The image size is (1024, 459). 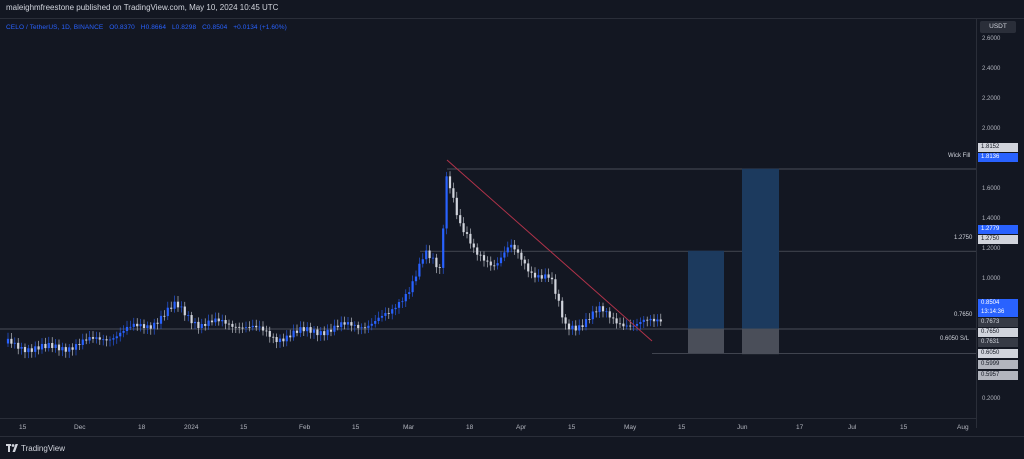 What do you see at coordinates (488, 425) in the screenshot?
I see `time-axis` at bounding box center [488, 425].